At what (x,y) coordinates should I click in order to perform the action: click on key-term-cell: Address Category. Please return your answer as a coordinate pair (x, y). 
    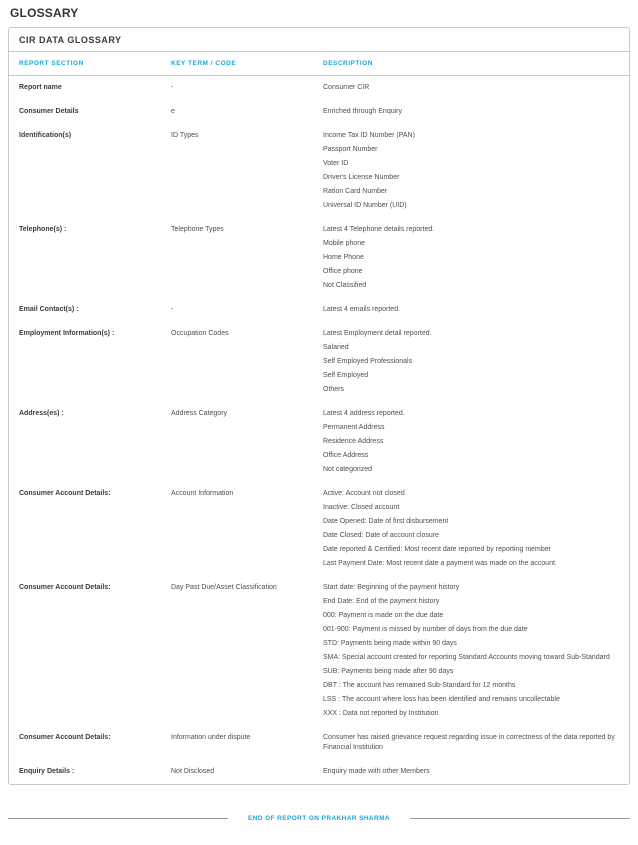
    Looking at the image, I should click on (199, 413).